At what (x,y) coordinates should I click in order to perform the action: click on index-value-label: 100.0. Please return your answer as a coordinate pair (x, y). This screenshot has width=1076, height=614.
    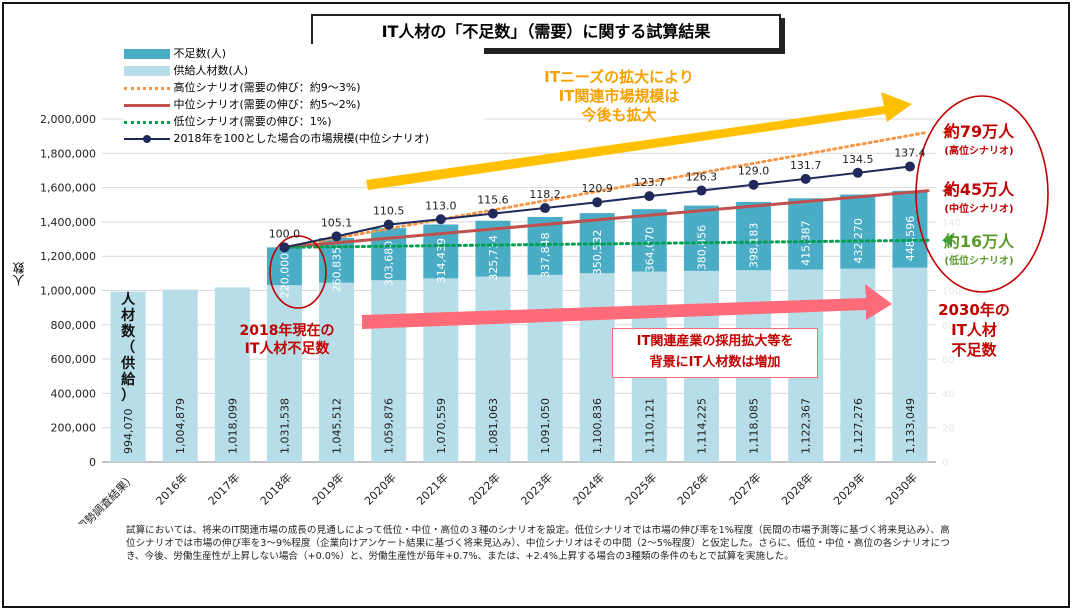
    Looking at the image, I should click on (285, 233).